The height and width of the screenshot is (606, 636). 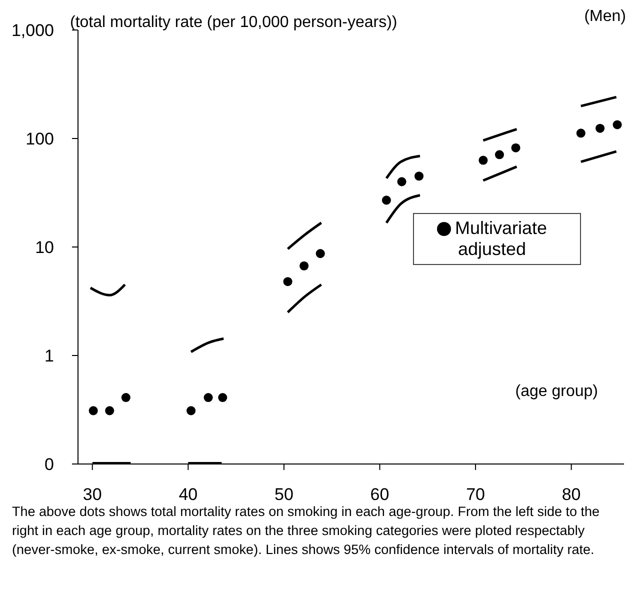 I want to click on x-tick-label: 30, so click(x=92, y=494).